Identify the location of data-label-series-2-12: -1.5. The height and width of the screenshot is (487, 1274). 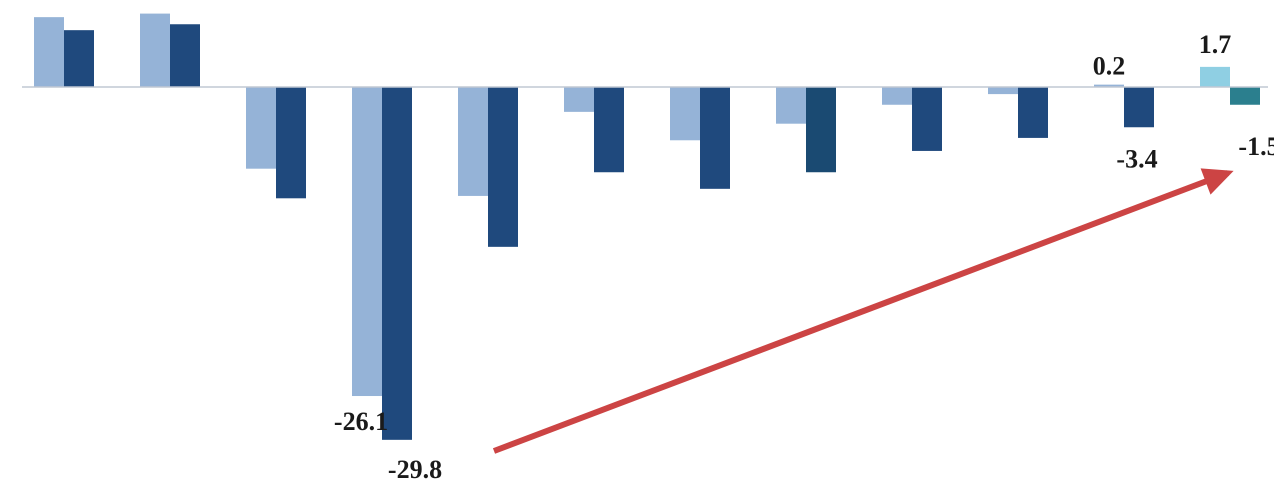
(1256, 146).